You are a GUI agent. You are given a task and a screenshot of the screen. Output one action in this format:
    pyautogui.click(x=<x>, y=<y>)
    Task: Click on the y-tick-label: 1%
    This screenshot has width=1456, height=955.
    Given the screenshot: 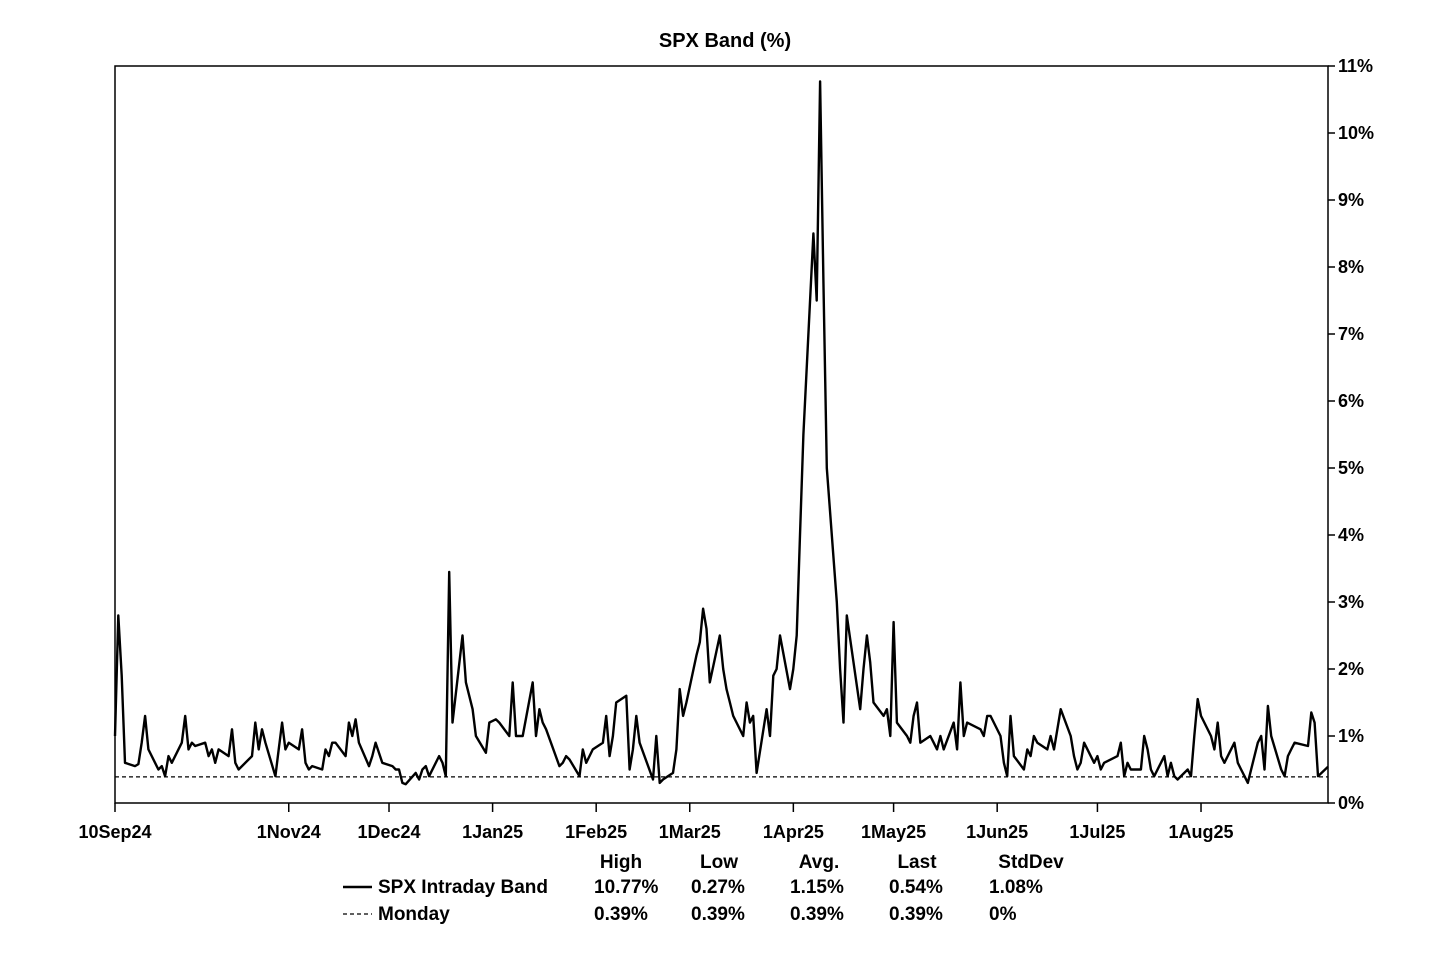 What is the action you would take?
    pyautogui.click(x=1351, y=736)
    